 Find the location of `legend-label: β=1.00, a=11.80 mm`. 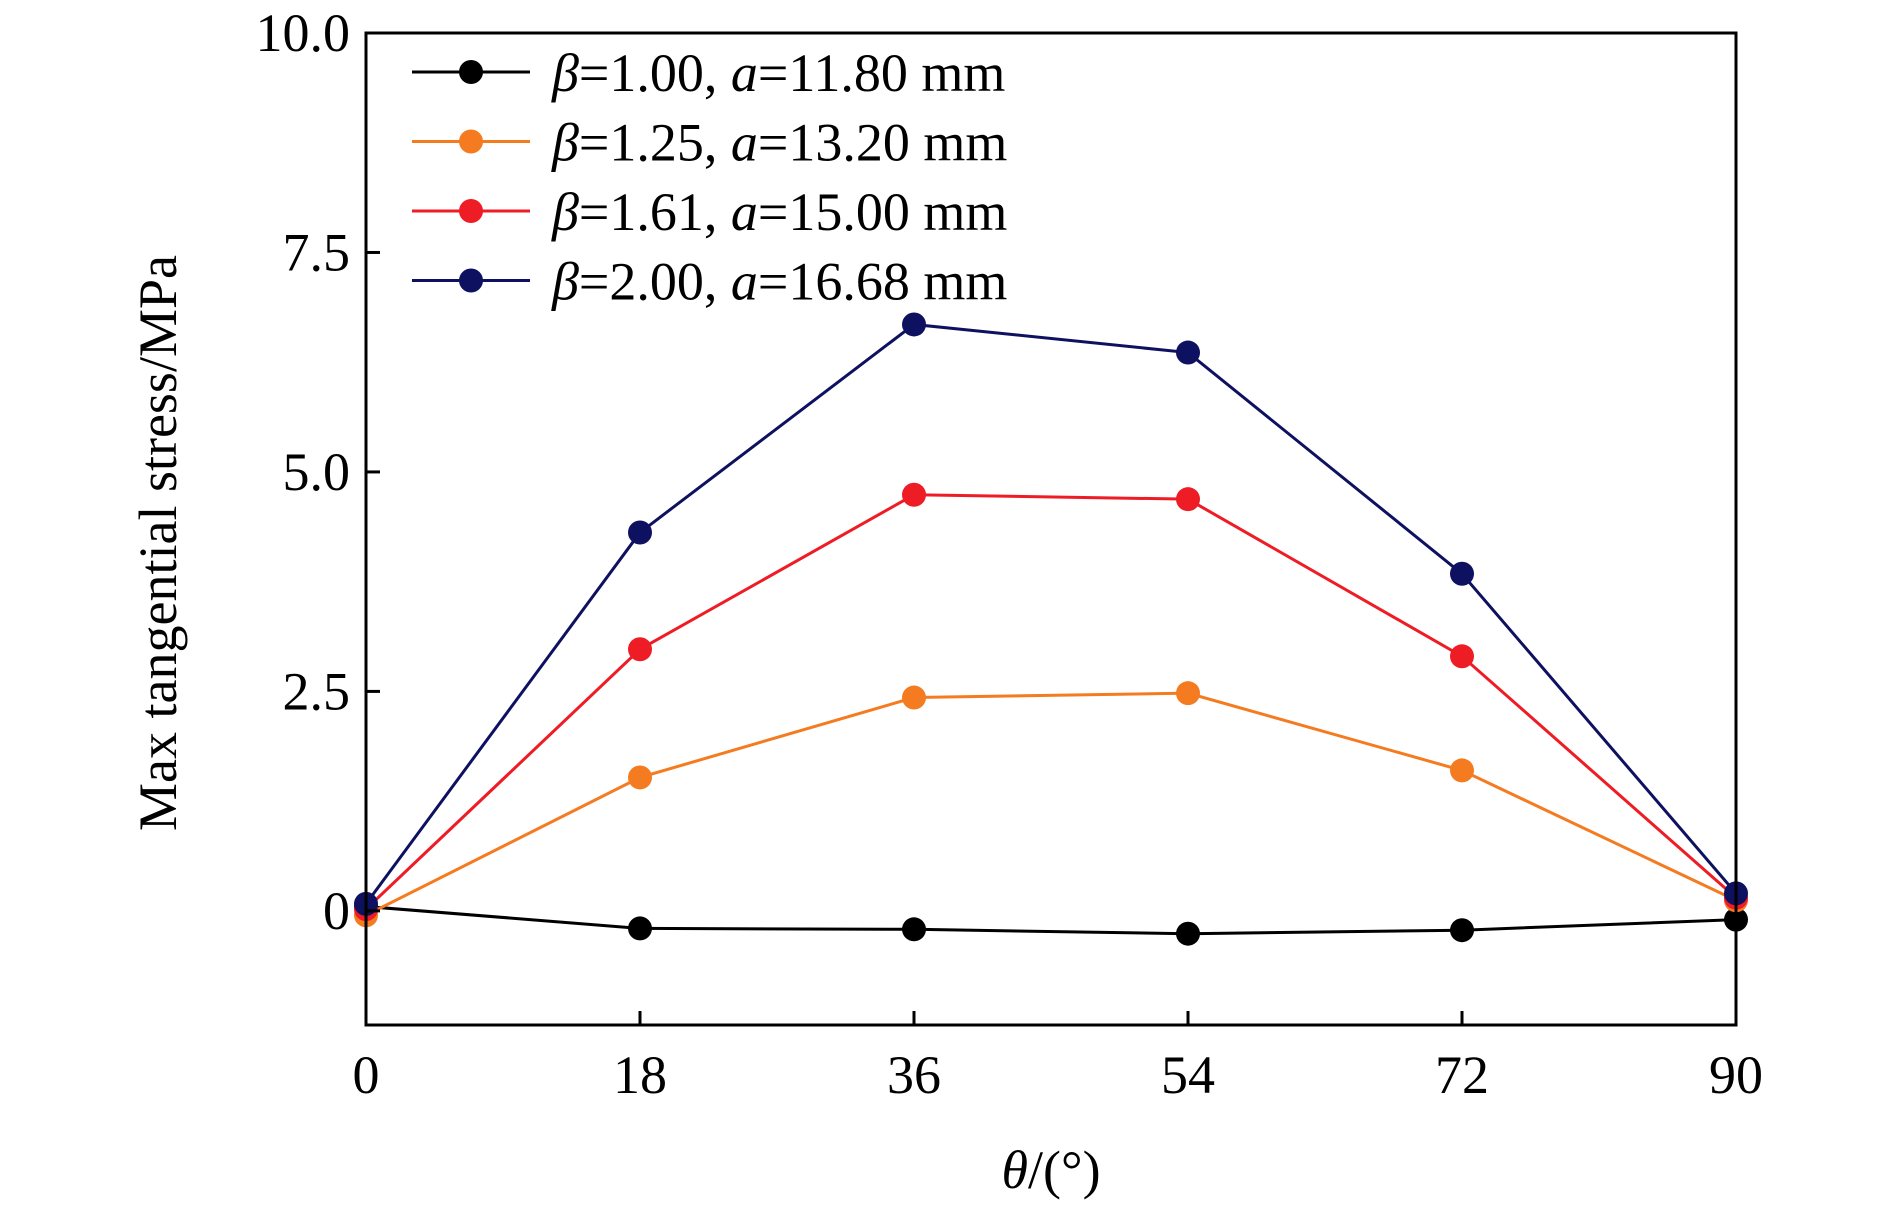

legend-label: β=1.00, a=11.80 mm is located at coordinates (778, 73).